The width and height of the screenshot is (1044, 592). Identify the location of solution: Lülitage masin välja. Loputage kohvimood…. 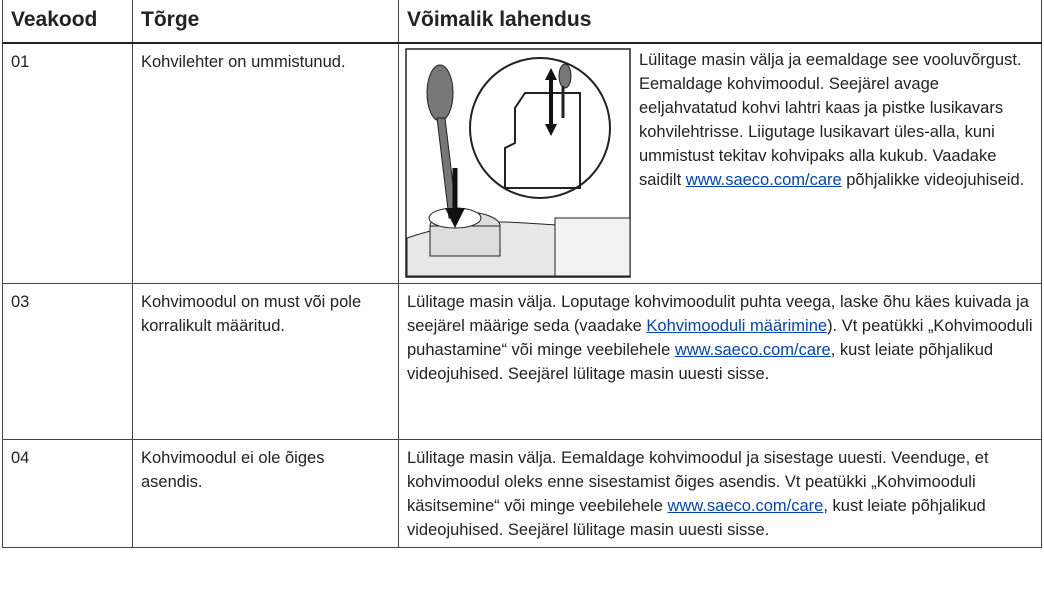
(720, 338).